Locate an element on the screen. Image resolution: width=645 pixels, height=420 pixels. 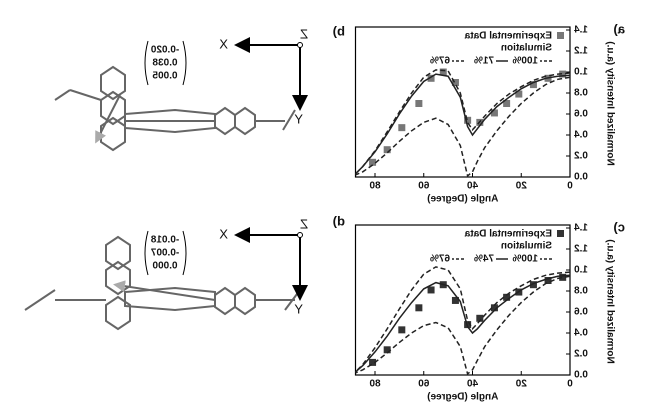
vector-component: -0.018 is located at coordinates (164, 240).